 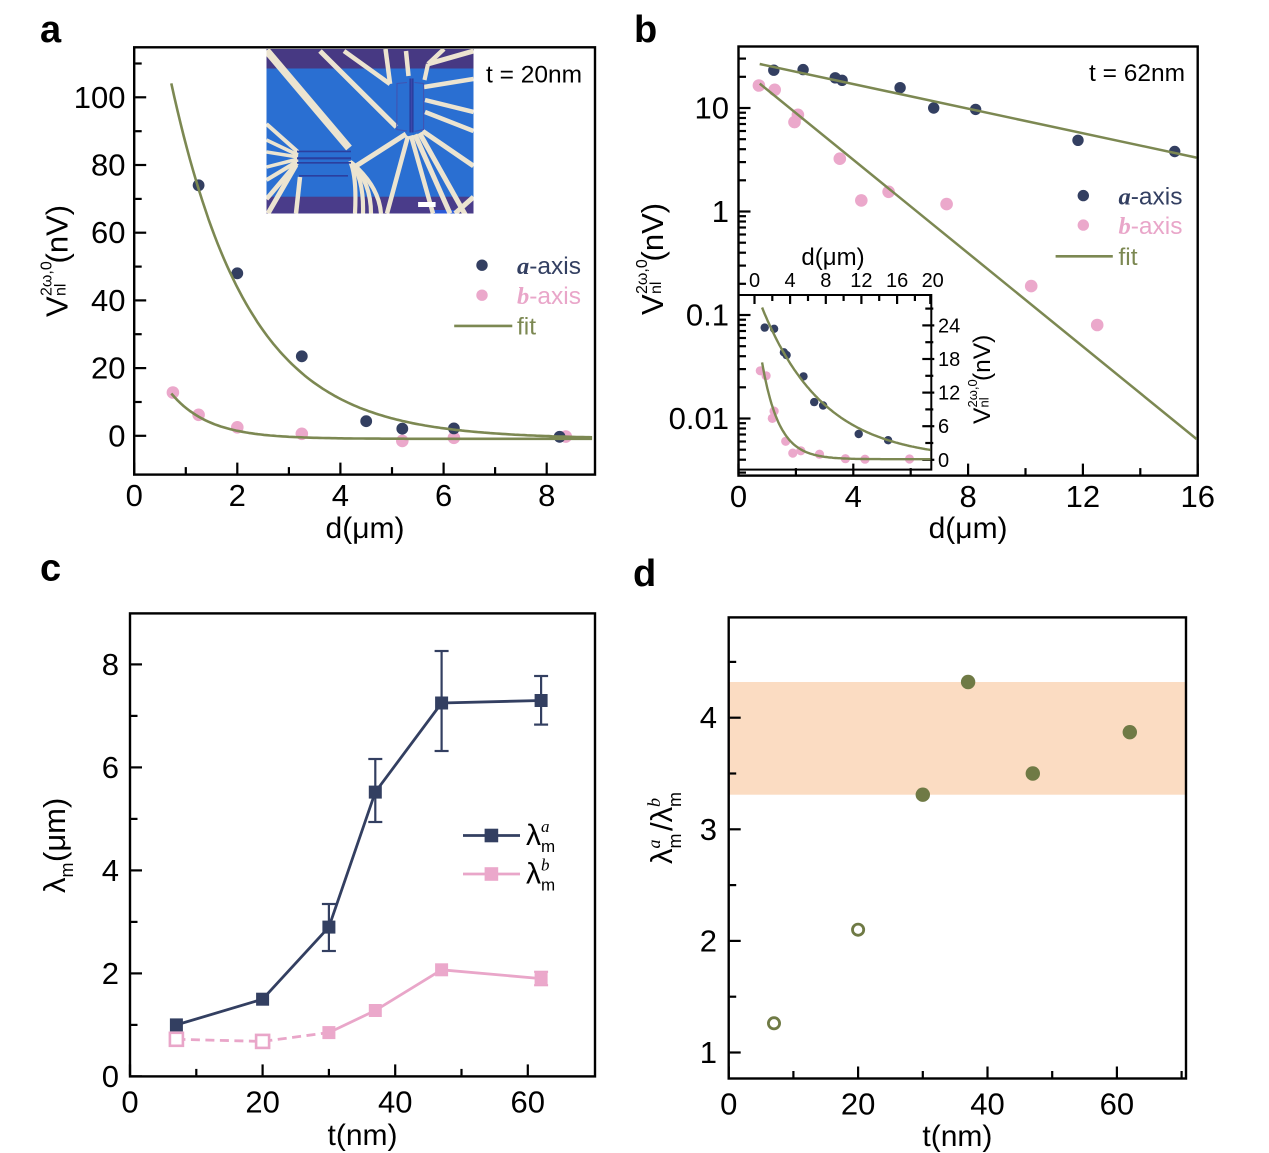 I want to click on svg-text: 80, so click(x=108, y=165).